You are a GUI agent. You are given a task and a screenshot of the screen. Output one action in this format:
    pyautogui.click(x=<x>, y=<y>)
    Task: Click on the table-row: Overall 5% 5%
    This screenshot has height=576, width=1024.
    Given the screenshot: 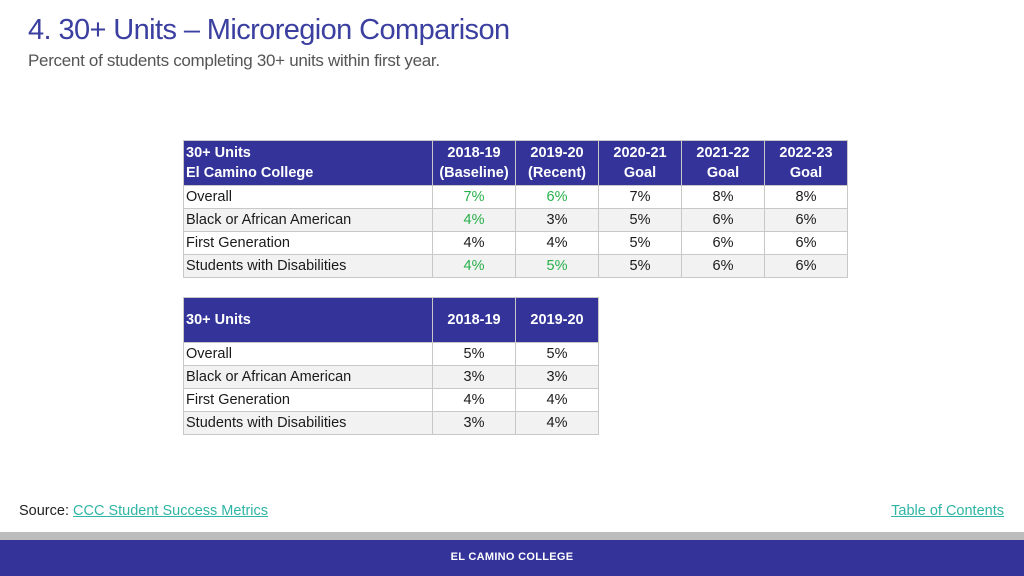 What is the action you would take?
    pyautogui.click(x=391, y=354)
    